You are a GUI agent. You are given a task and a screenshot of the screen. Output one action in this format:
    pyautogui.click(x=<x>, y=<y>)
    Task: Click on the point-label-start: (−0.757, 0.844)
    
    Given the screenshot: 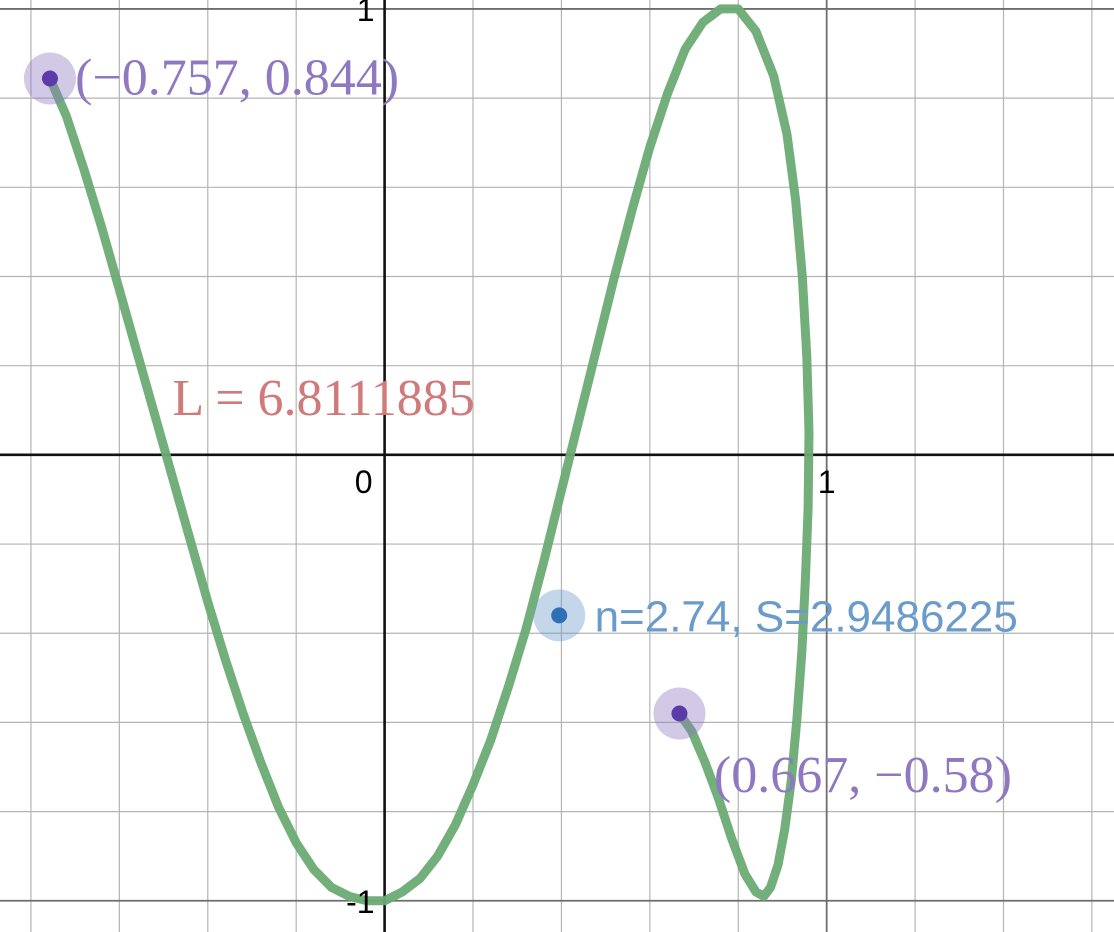 What is the action you would take?
    pyautogui.click(x=237, y=77)
    